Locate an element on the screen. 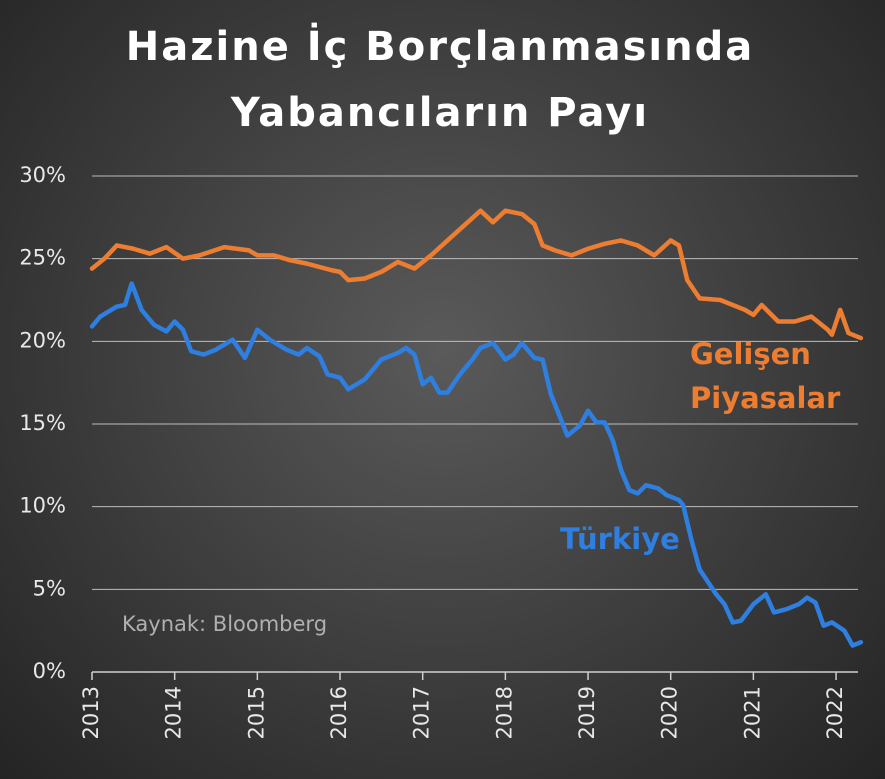  x-tick-label: 2021 is located at coordinates (752, 712).